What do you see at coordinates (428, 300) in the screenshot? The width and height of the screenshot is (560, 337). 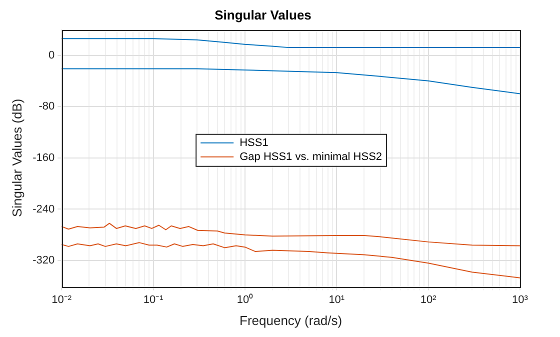 I see `x-tick-label: 10²` at bounding box center [428, 300].